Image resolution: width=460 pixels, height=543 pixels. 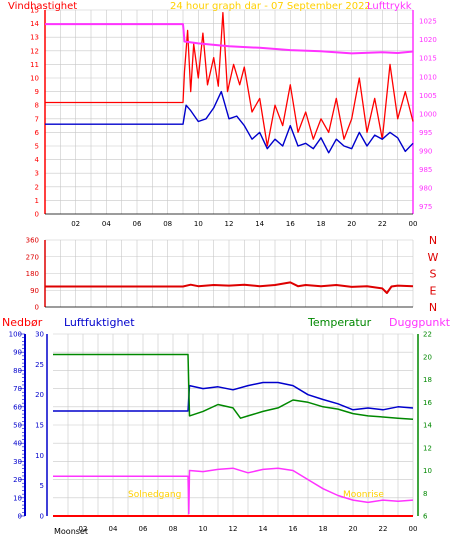 I want to click on wind-tick-label: 13, so click(x=34, y=38).